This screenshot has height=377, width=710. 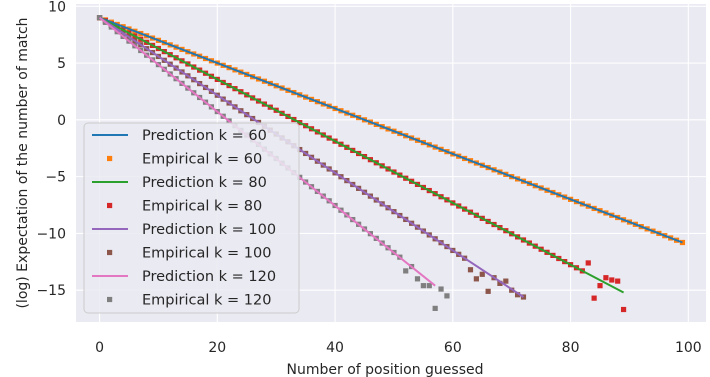 I want to click on legend-marker-k80, so click(x=110, y=205).